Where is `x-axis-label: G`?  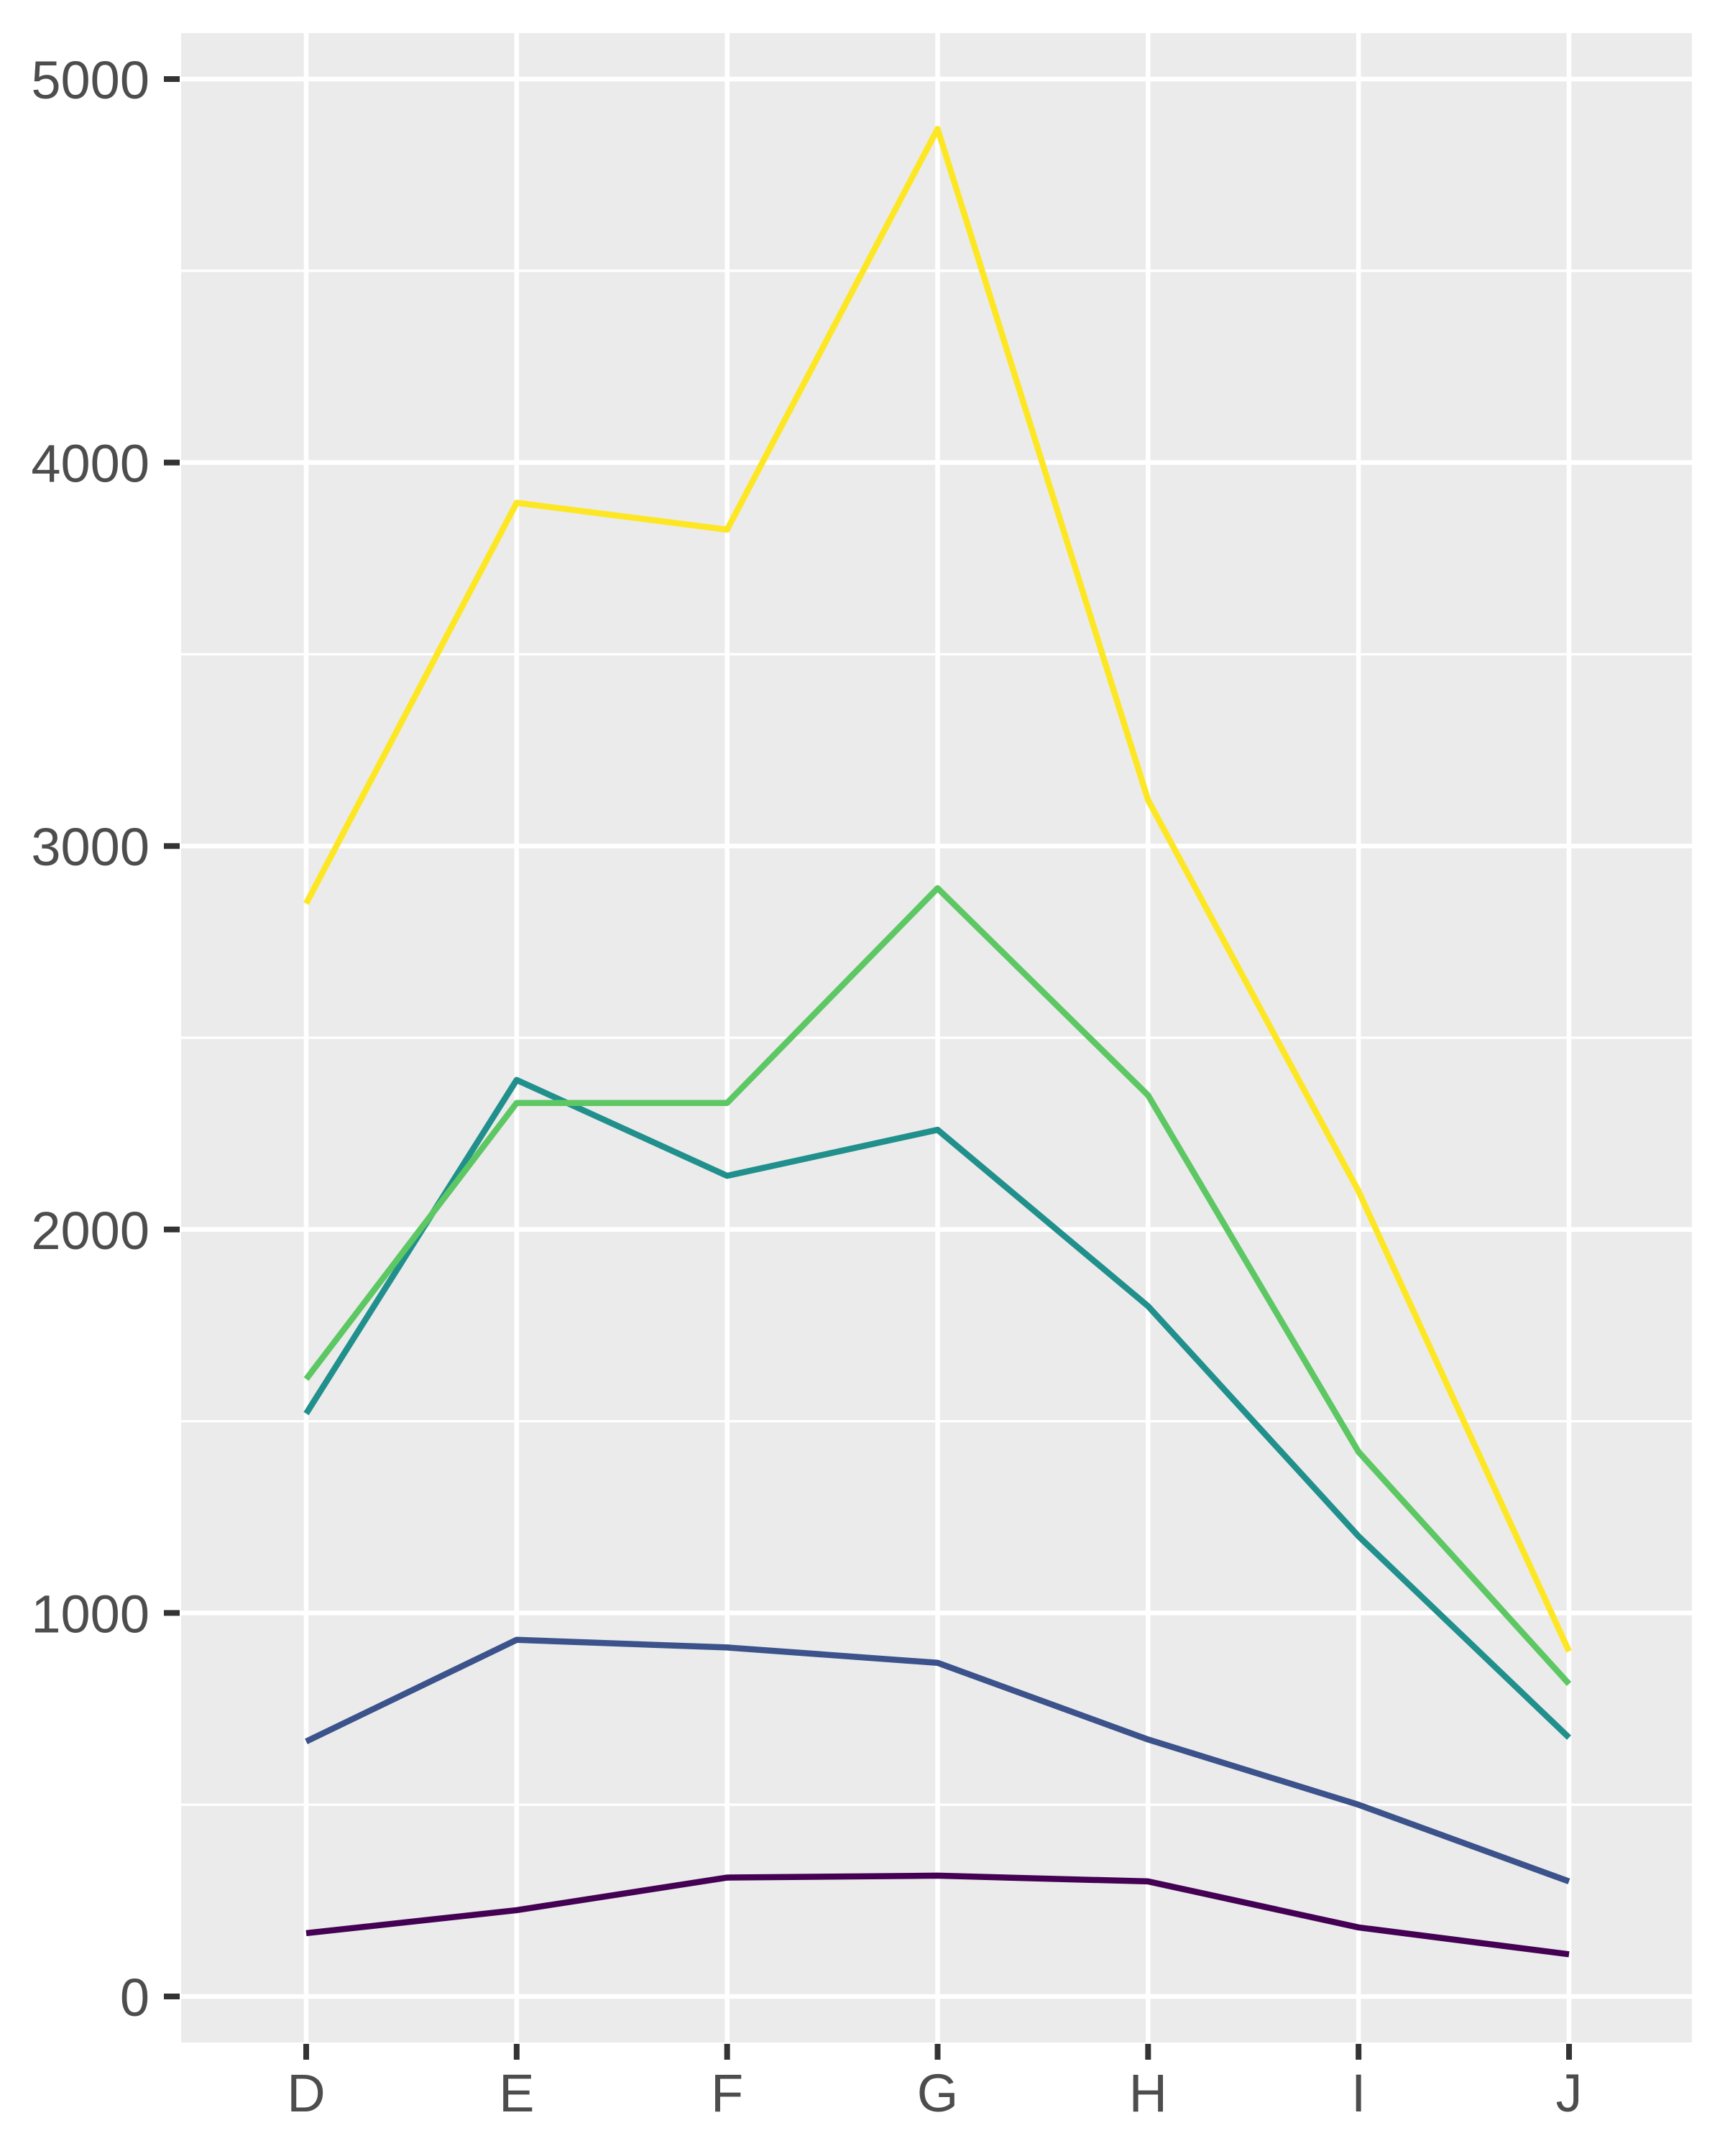
x-axis-label: G is located at coordinates (938, 2093).